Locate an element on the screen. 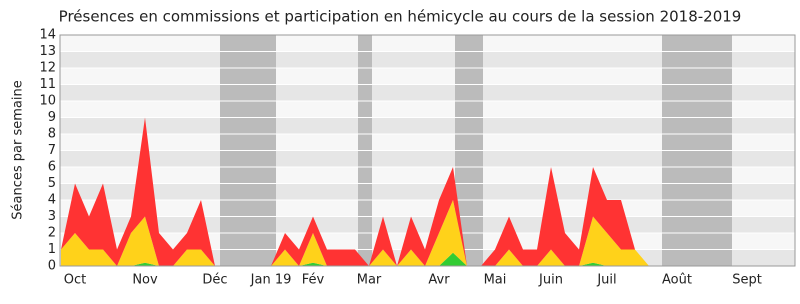  y-tick-label: 13 is located at coordinates (47, 51).